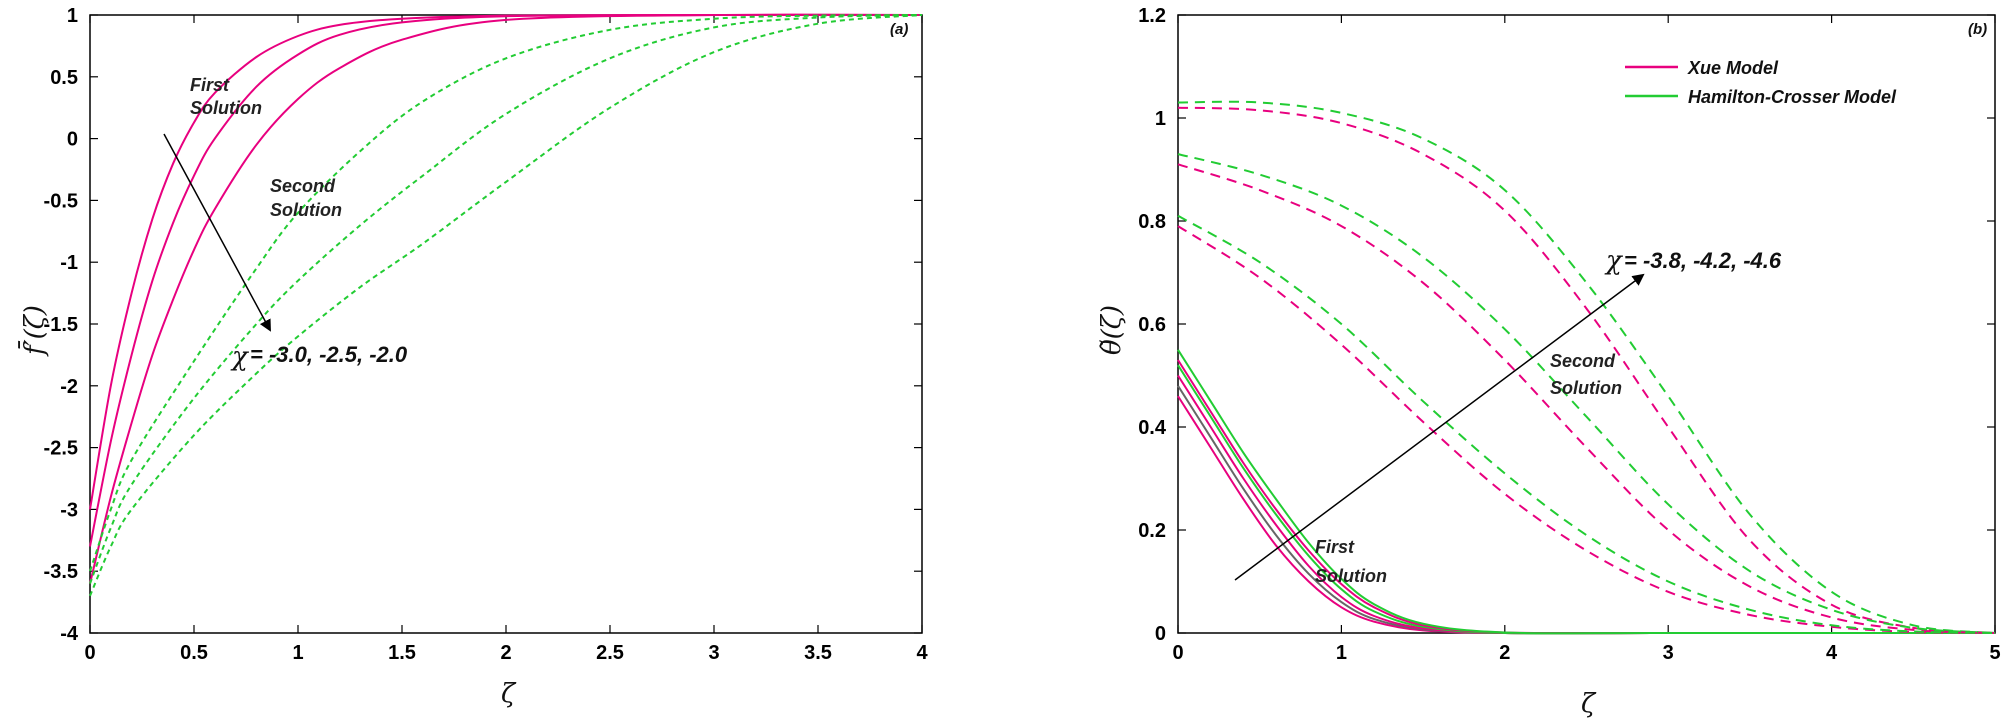 The image size is (2008, 719). What do you see at coordinates (1351, 576) in the screenshot?
I see `panel-b-first-solution-label-2: Solution` at bounding box center [1351, 576].